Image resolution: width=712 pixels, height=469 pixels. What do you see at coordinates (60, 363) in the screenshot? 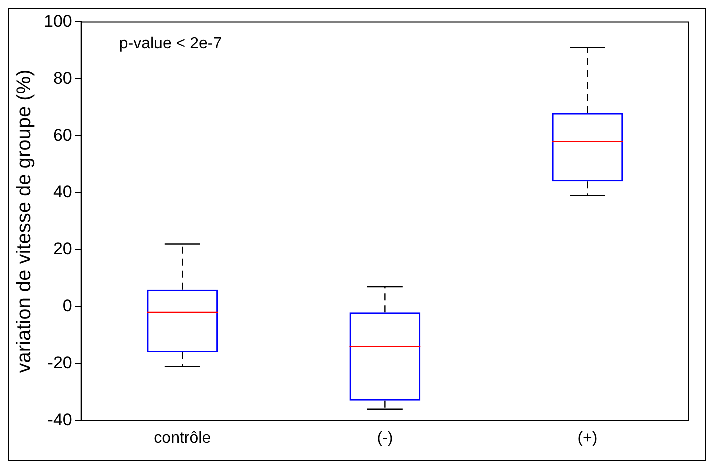
I see `y-tick-label: -20` at bounding box center [60, 363].